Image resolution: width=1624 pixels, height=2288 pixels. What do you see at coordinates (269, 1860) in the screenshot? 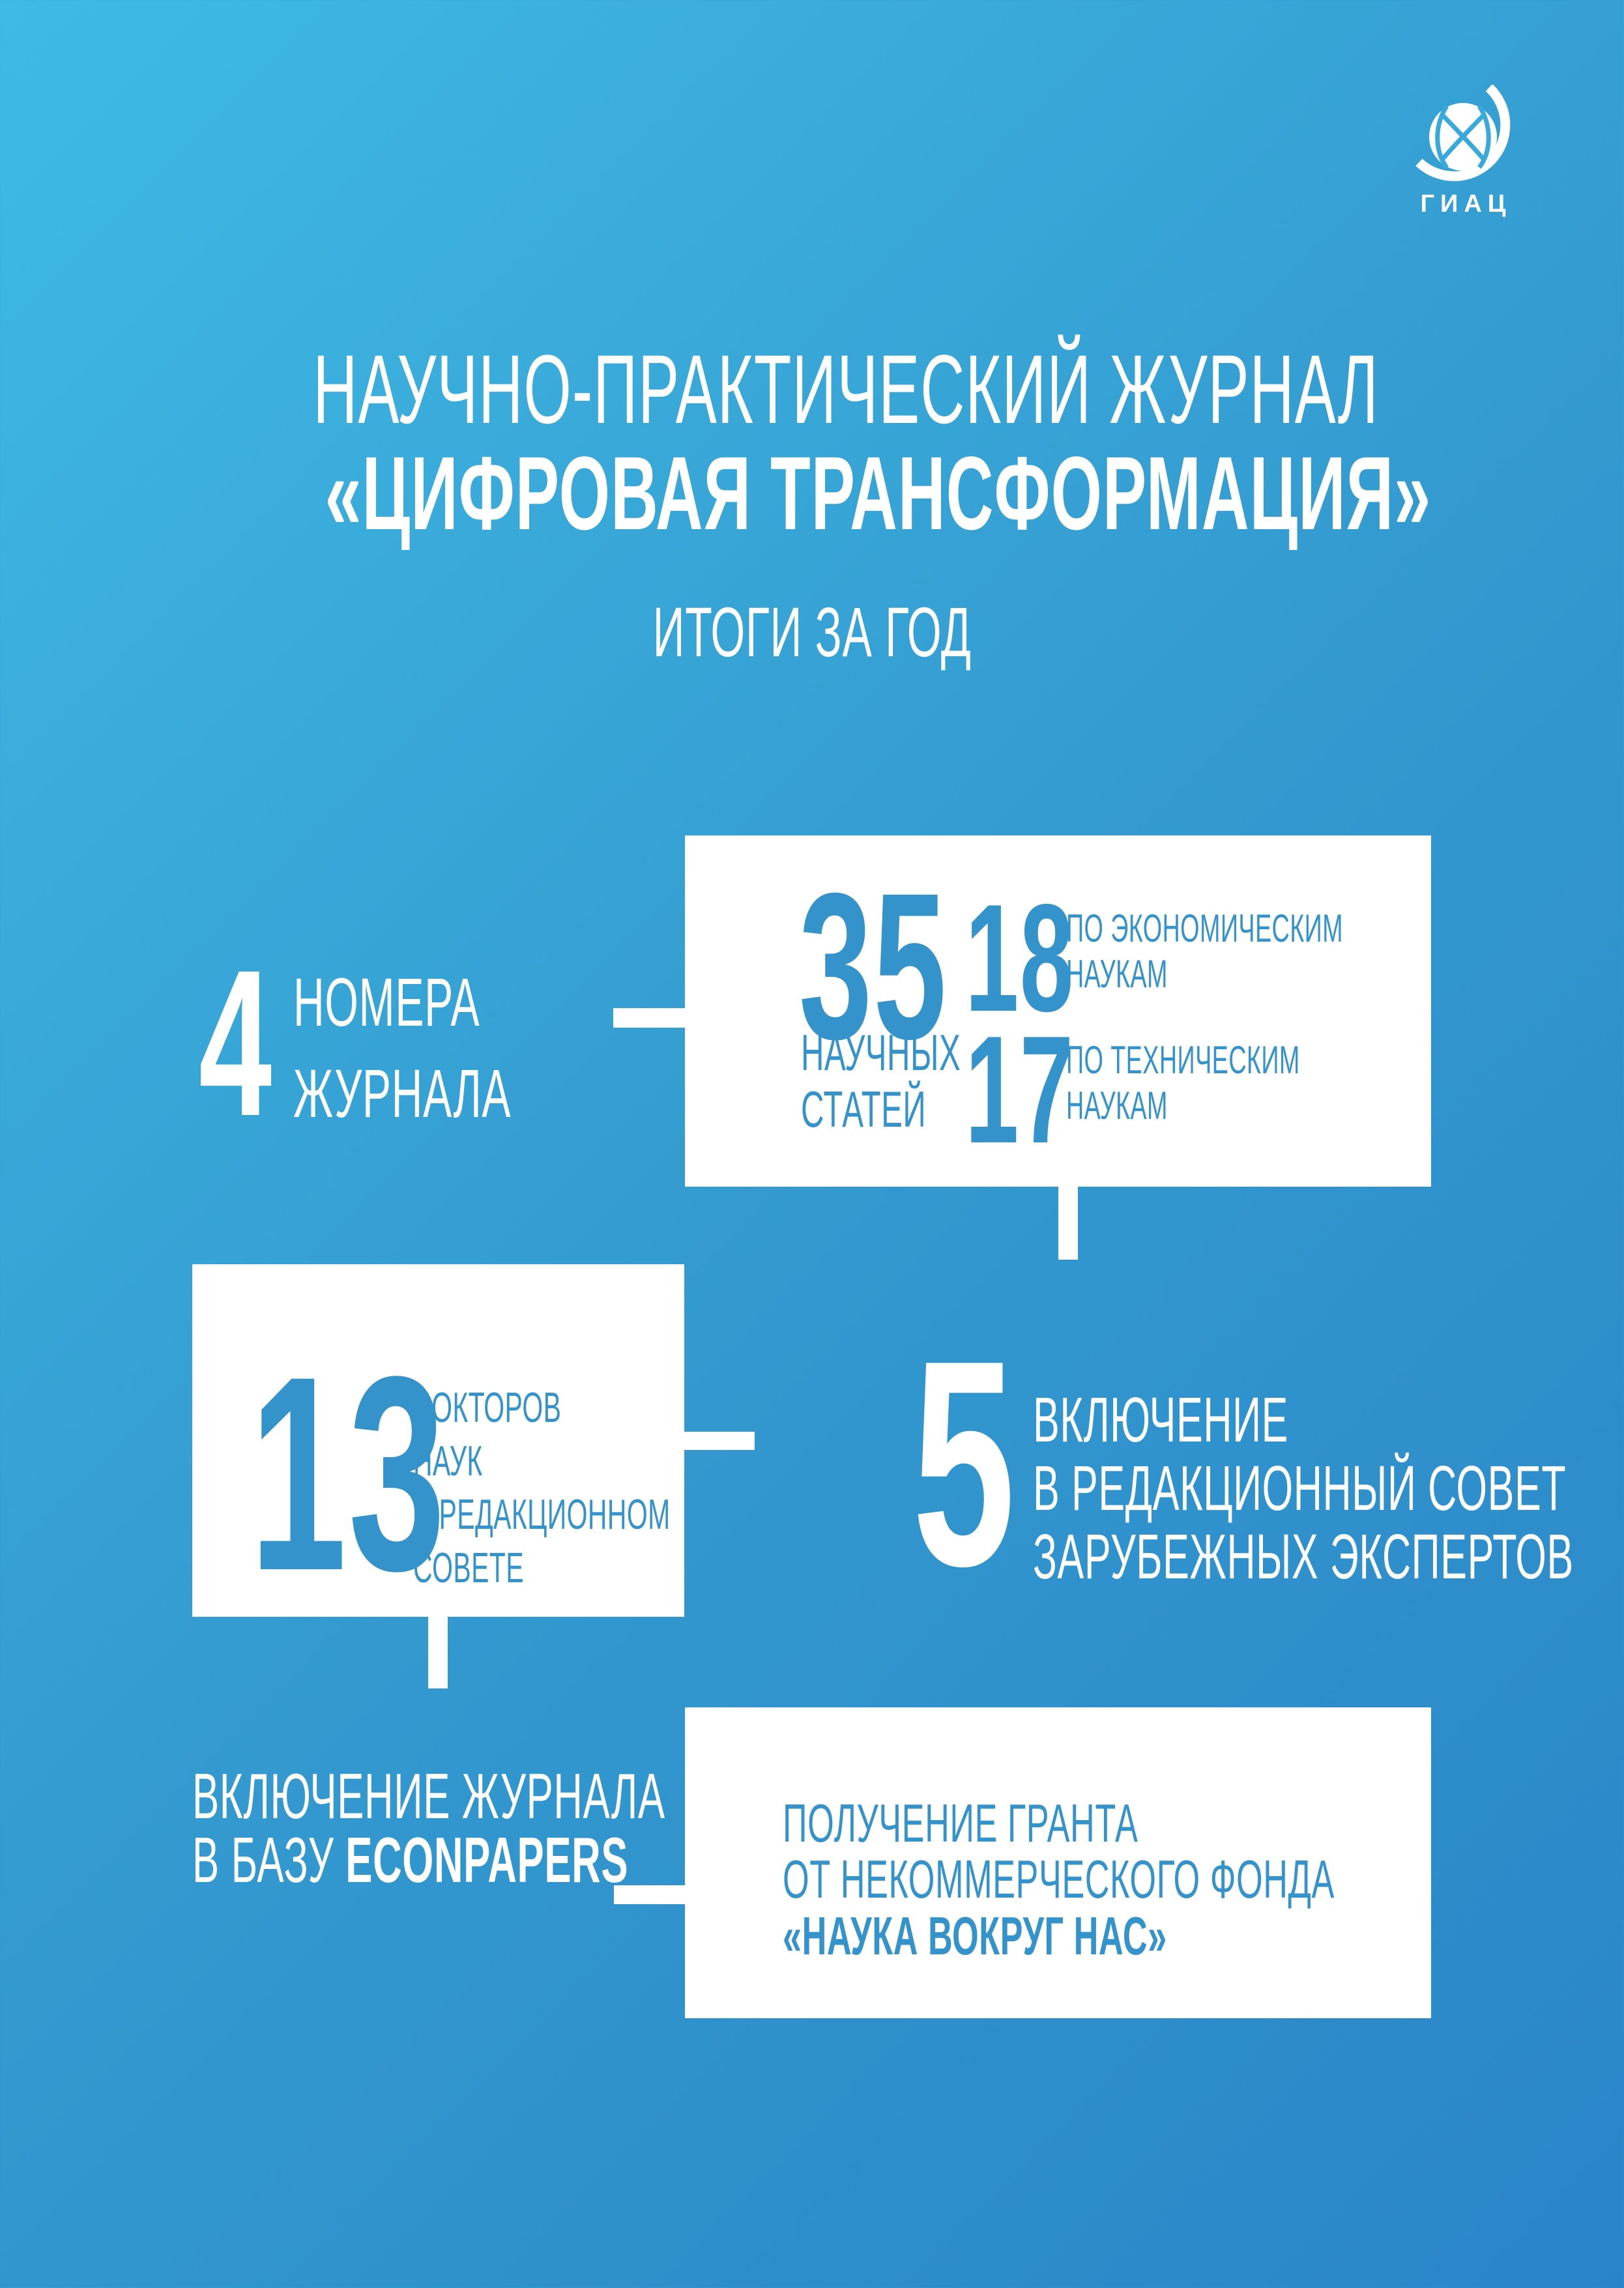
I see `econpapers-line-2-normal: В БАЗУ` at bounding box center [269, 1860].